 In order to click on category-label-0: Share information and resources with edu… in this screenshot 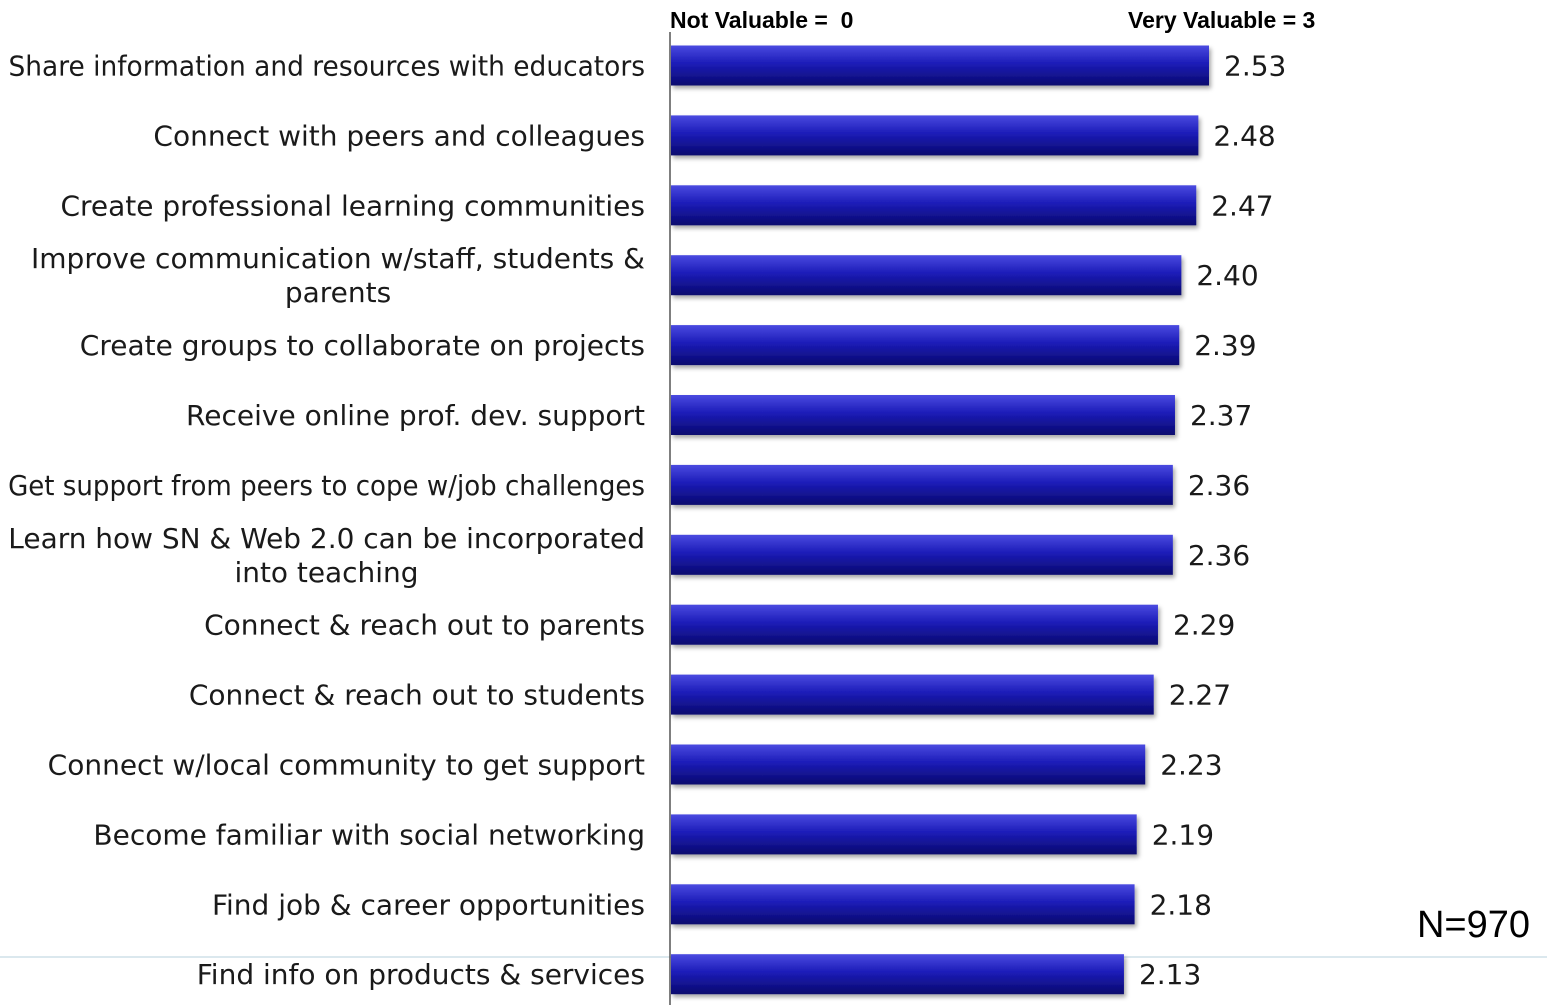, I will do `click(326, 67)`.